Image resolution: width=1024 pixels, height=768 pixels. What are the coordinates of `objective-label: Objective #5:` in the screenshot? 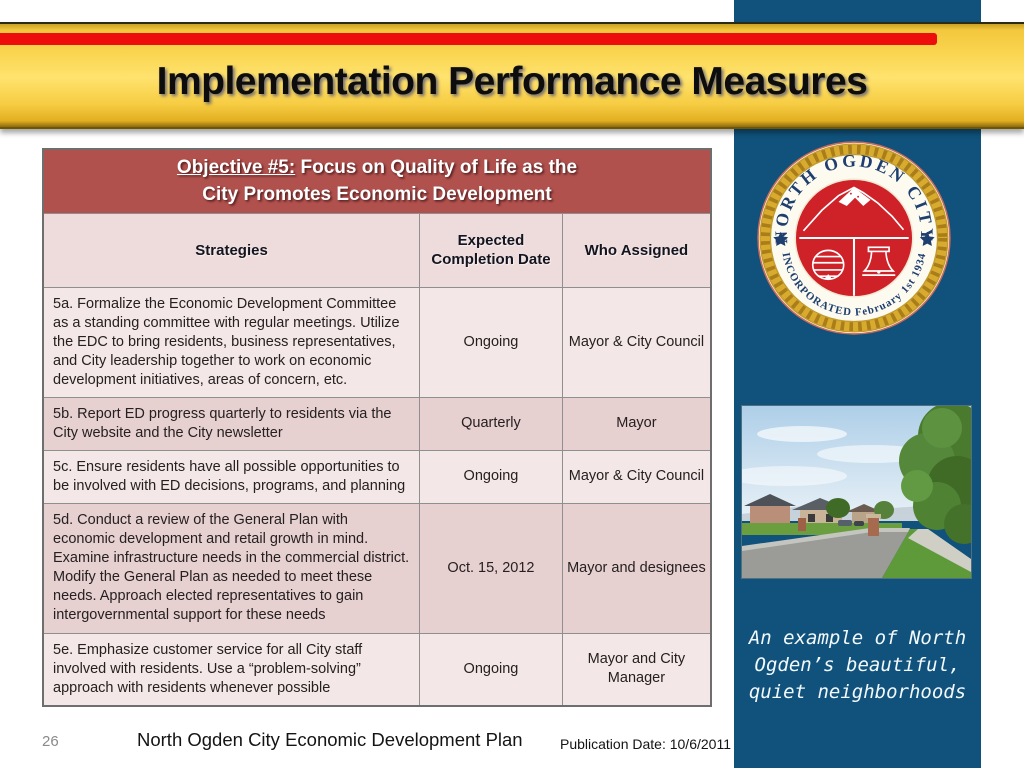 It's located at (236, 168).